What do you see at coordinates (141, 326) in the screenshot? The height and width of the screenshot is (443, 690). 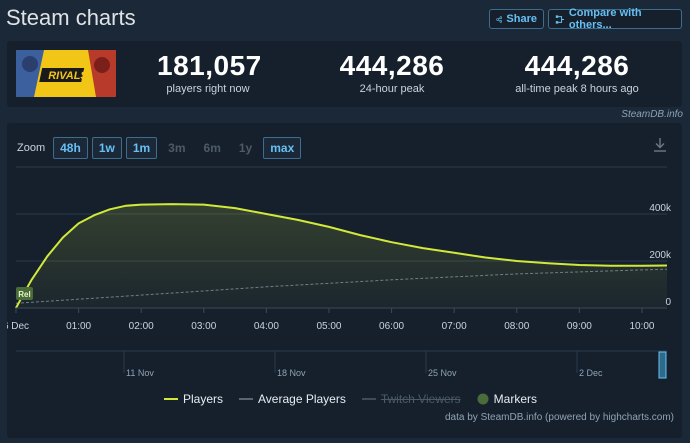 I see `x-tick-label: 02:00` at bounding box center [141, 326].